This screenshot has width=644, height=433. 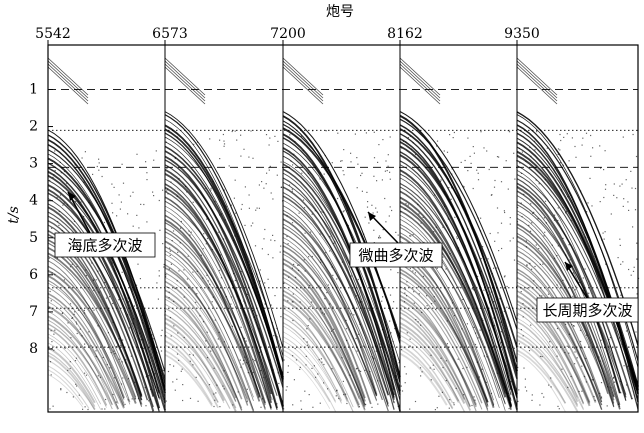 What do you see at coordinates (372, 216) in the screenshot?
I see `arrow-head` at bounding box center [372, 216].